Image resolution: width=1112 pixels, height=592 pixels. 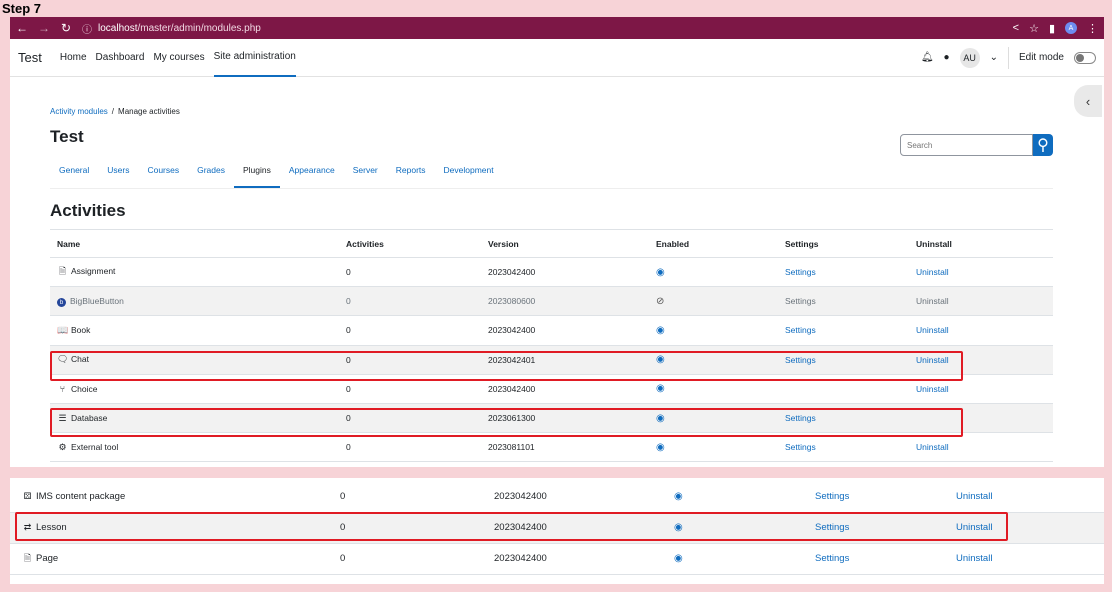 What do you see at coordinates (256, 176) in the screenshot?
I see `tab-plugins: Plugins` at bounding box center [256, 176].